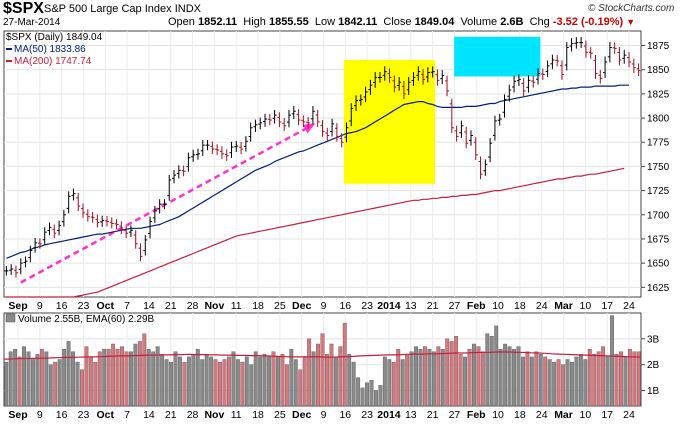 Image resolution: width=687 pixels, height=426 pixels. Describe the element at coordinates (631, 22) in the screenshot. I see `down-arrow-icon: ▼` at that location.